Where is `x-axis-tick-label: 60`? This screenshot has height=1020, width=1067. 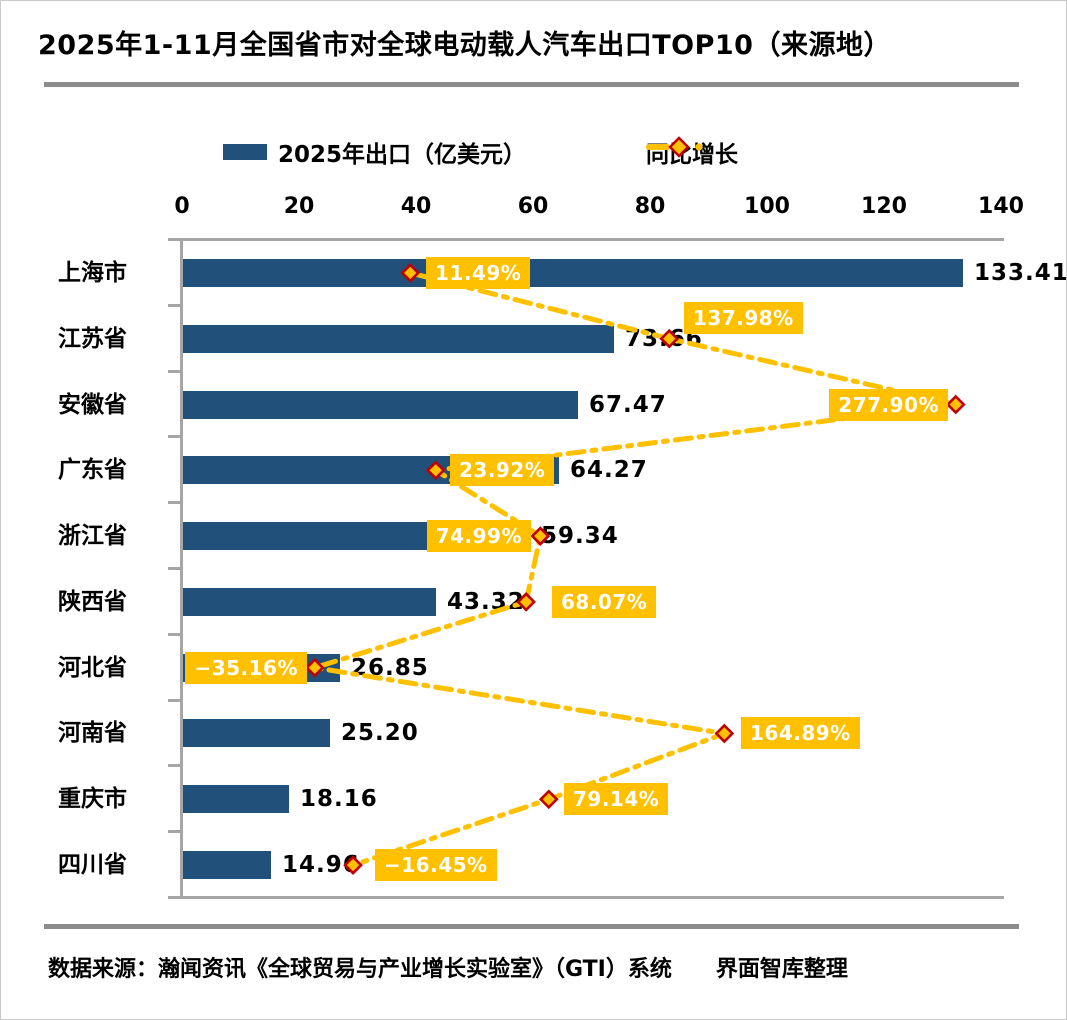
x-axis-tick-label: 60 is located at coordinates (533, 206).